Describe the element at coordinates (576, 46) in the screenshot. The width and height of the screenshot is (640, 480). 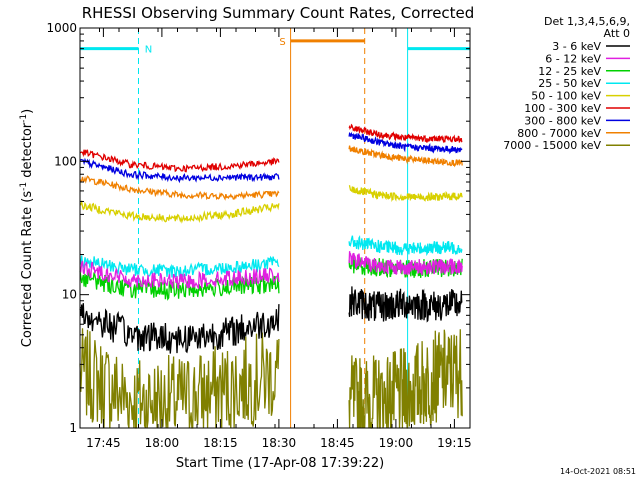
I see `legend-label: 3 - 6 keV` at that location.